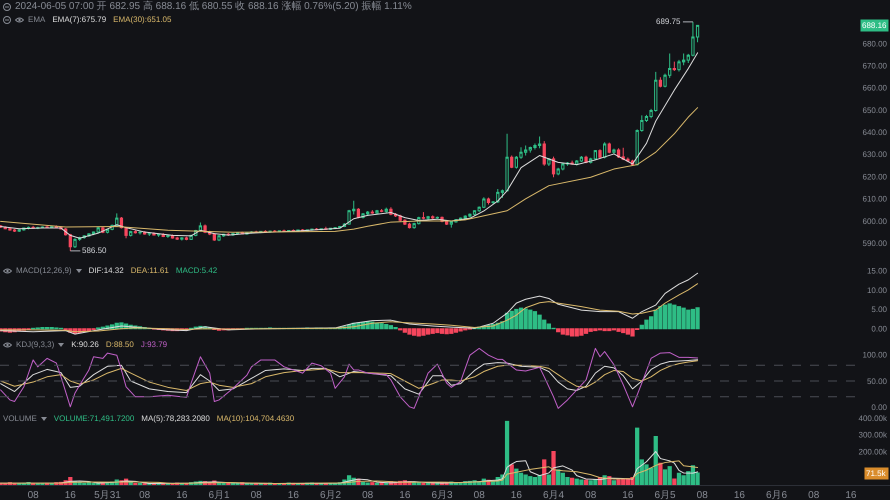 The width and height of the screenshot is (890, 500). I want to click on text: DEA:11.61, so click(149, 271).